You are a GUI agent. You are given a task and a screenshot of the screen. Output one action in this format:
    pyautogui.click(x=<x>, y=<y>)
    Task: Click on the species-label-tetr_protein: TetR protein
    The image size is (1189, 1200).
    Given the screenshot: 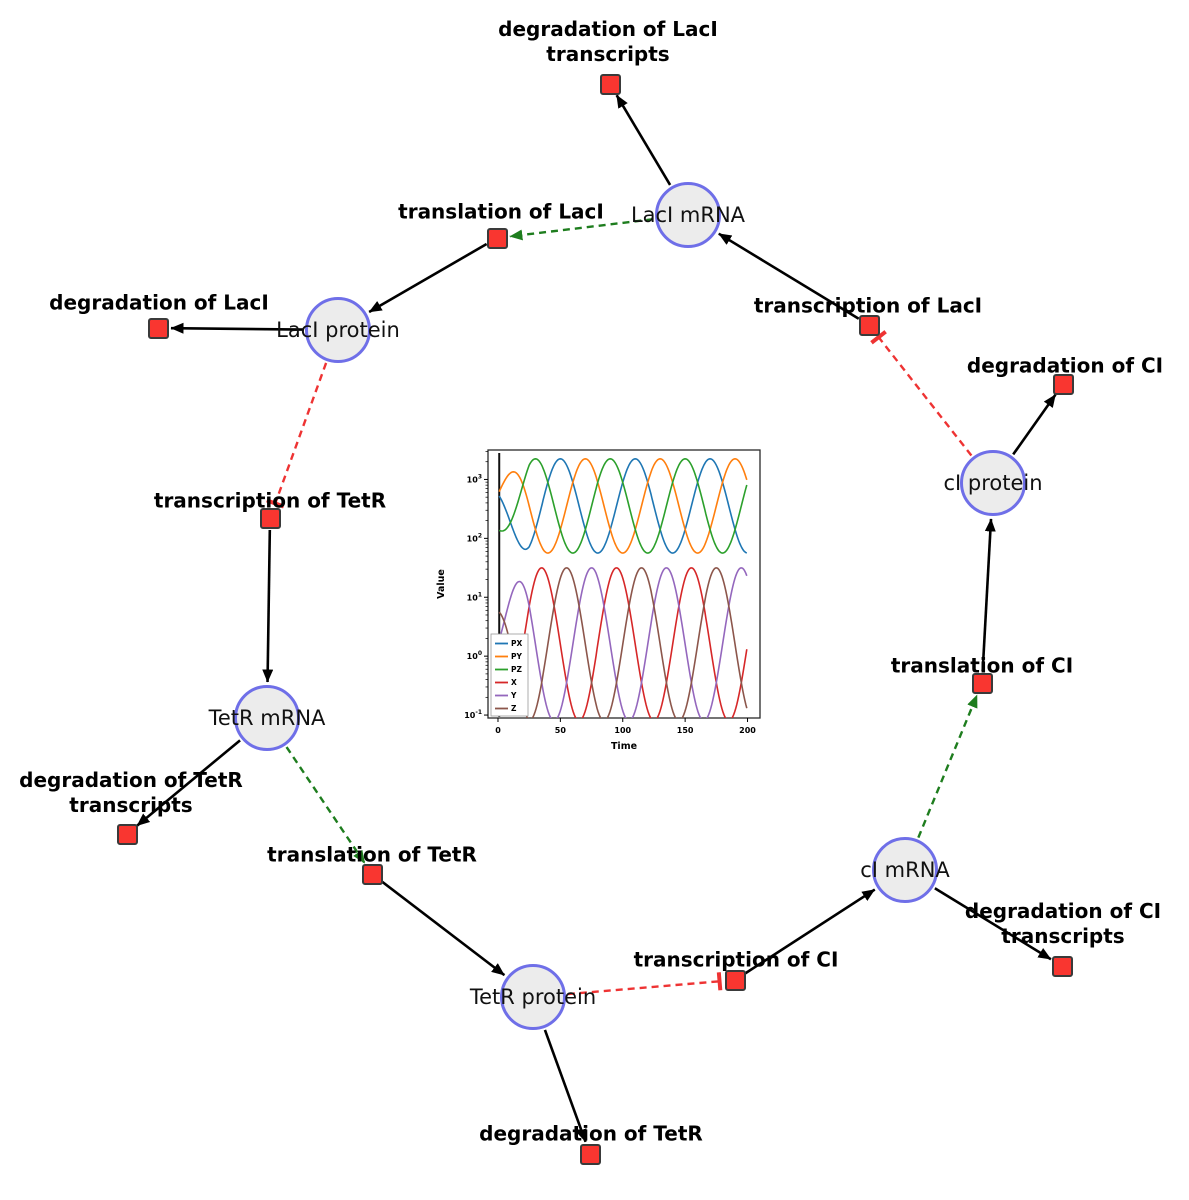 What is the action you would take?
    pyautogui.click(x=533, y=997)
    